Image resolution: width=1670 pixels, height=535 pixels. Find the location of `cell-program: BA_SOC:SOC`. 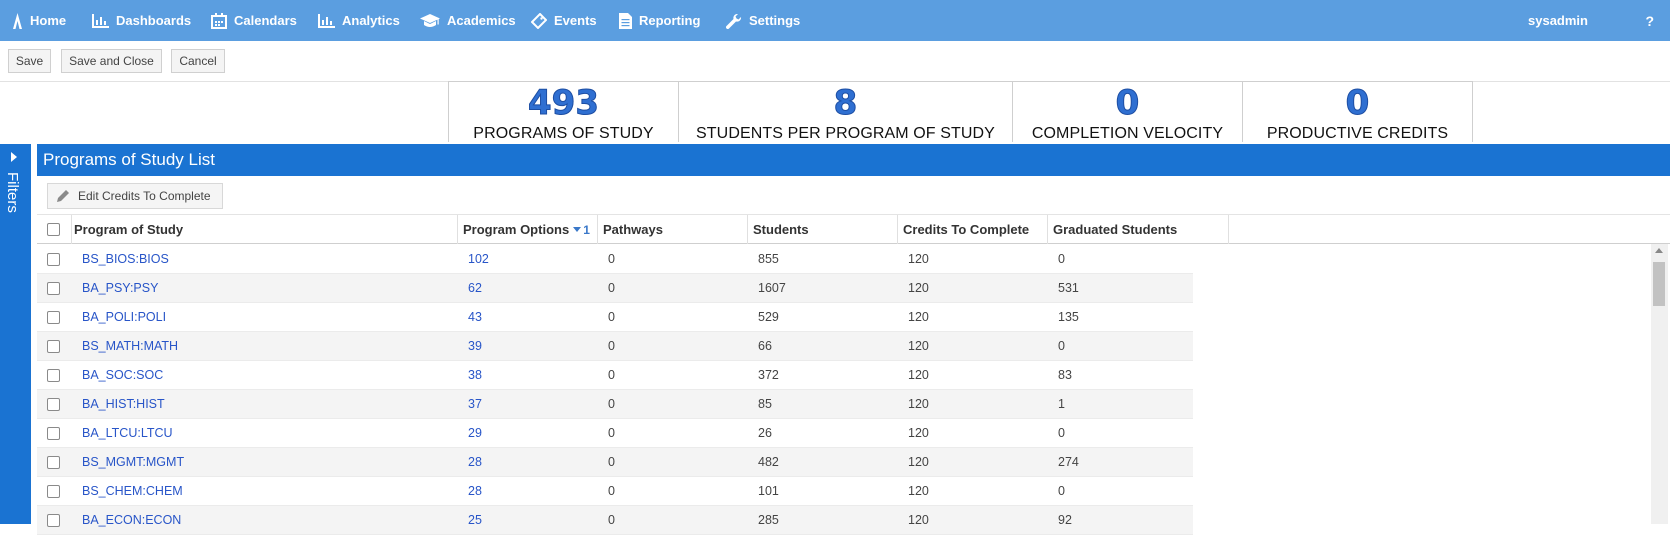

cell-program: BA_SOC:SOC is located at coordinates (123, 375).